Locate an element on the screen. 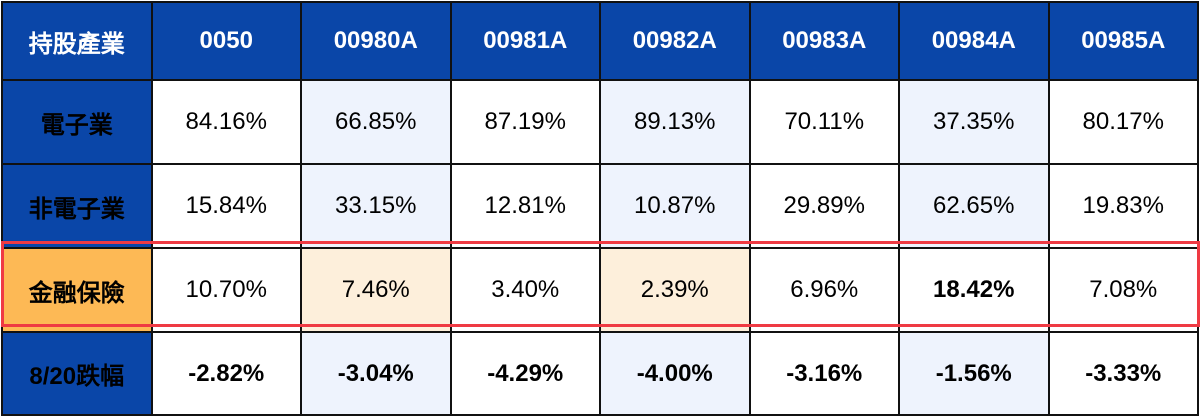 The height and width of the screenshot is (416, 1200). table-cell: 62.65% is located at coordinates (974, 206).